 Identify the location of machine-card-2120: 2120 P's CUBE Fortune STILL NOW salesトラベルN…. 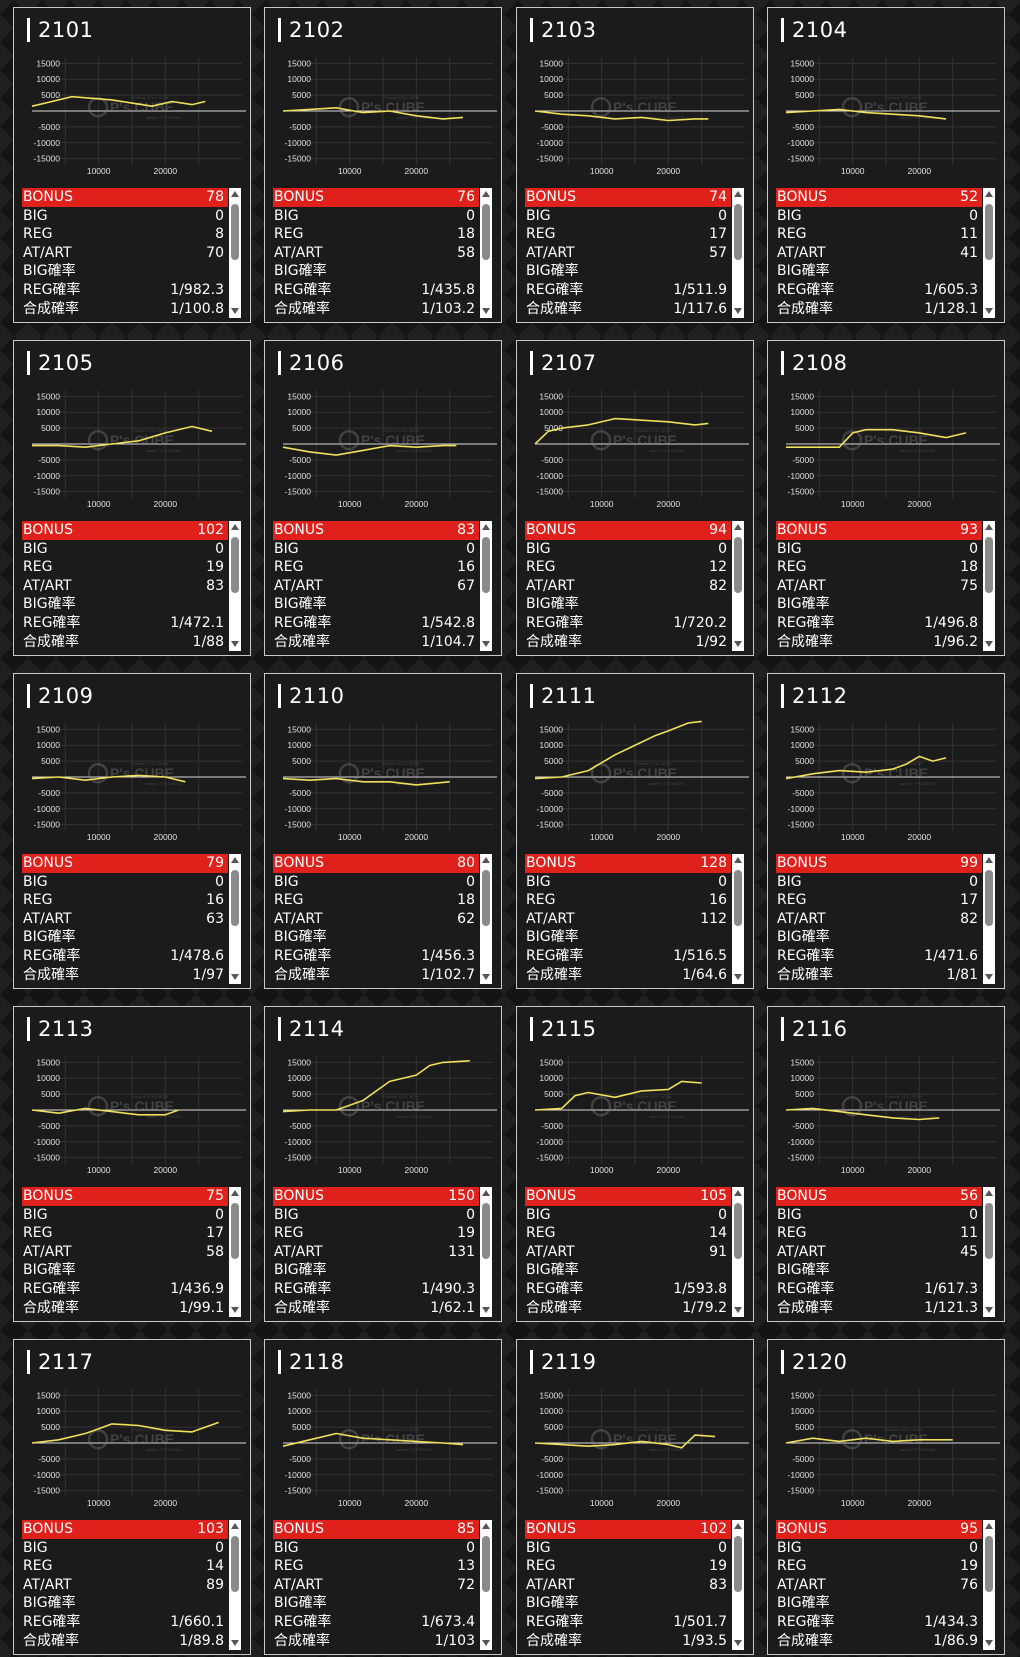
(886, 1497).